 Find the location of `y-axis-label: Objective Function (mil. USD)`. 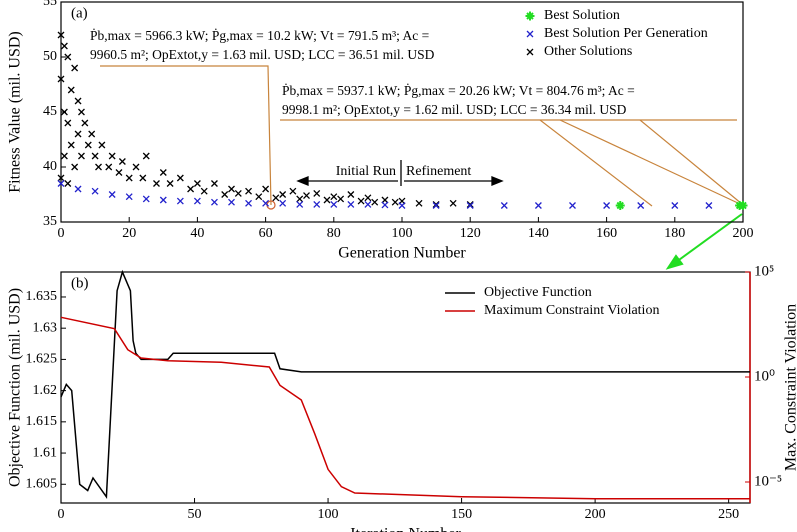

y-axis-label: Objective Function (mil. USD) is located at coordinates (15, 387).